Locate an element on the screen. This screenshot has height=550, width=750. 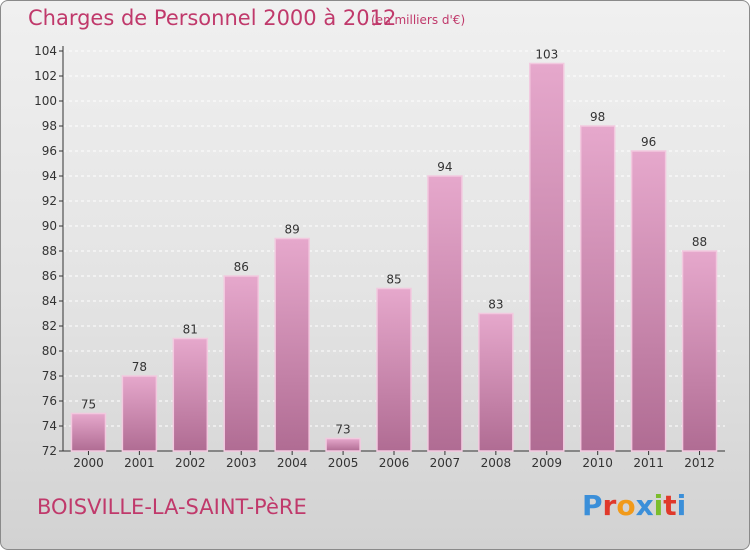
x-tick-label: 2009 is located at coordinates (546, 463).